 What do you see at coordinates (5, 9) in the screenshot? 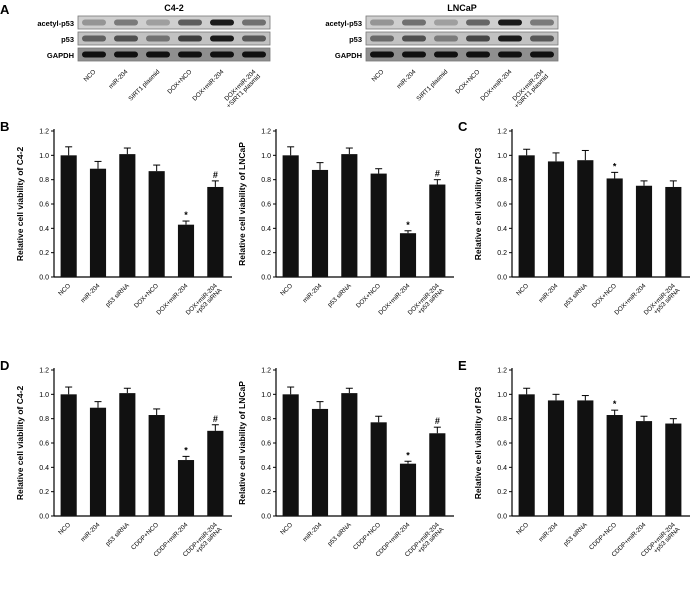
I see `panel-label-a: A` at bounding box center [5, 9].